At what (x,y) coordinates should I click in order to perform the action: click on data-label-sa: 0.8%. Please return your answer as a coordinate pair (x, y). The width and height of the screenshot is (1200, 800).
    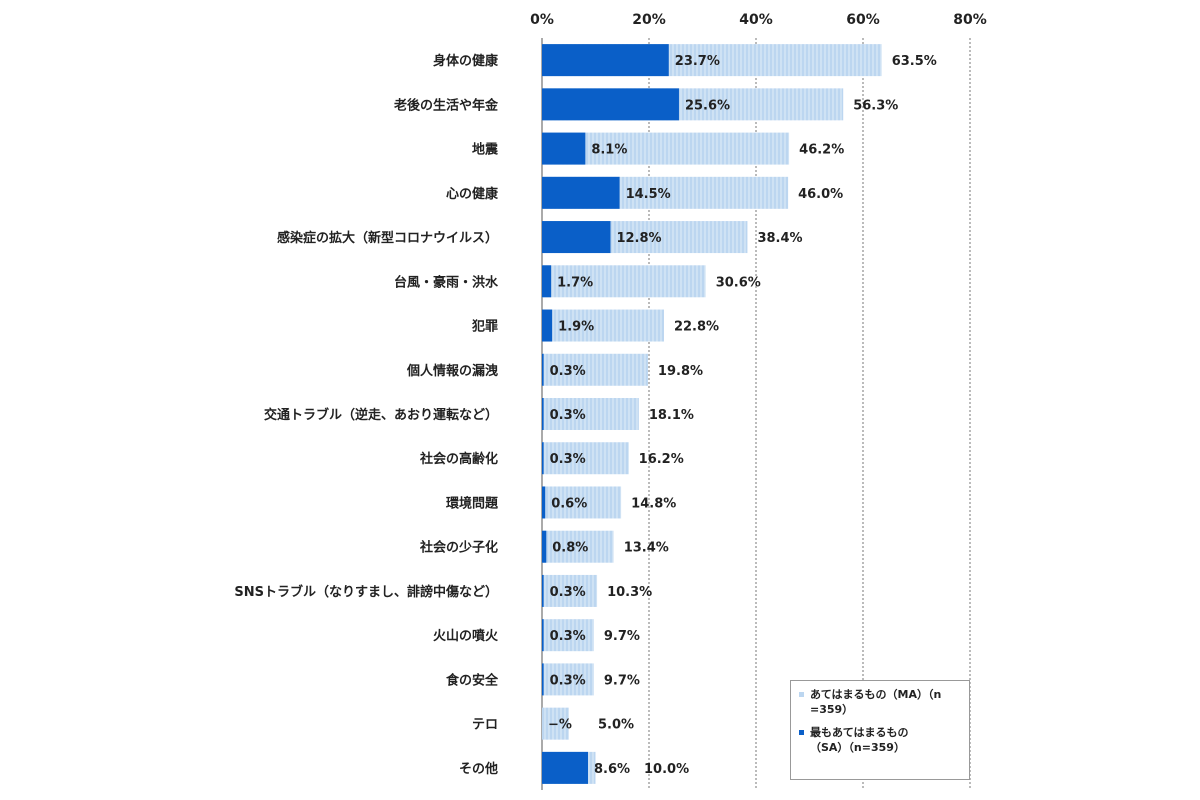
    Looking at the image, I should click on (570, 548).